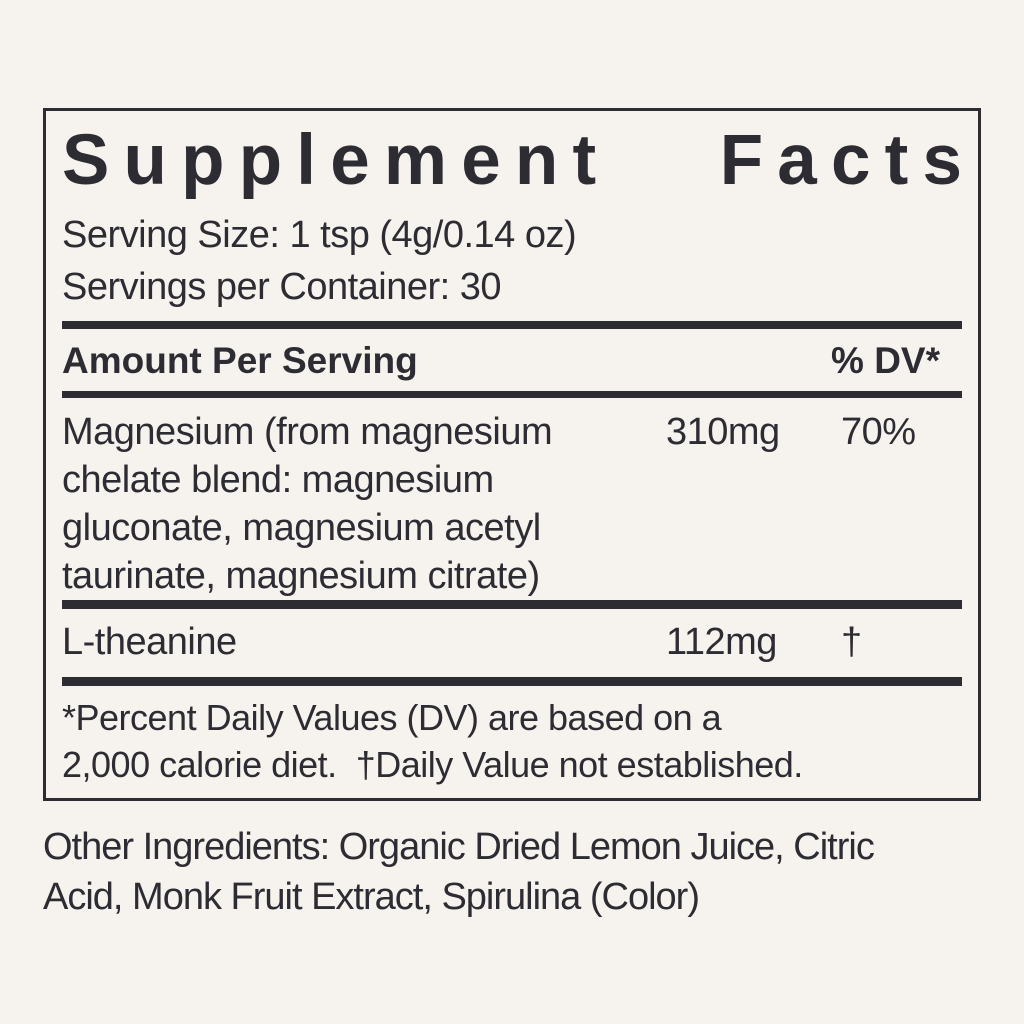  What do you see at coordinates (512, 643) in the screenshot?
I see `table-row-l-theanine: L-theanine 112mg †` at bounding box center [512, 643].